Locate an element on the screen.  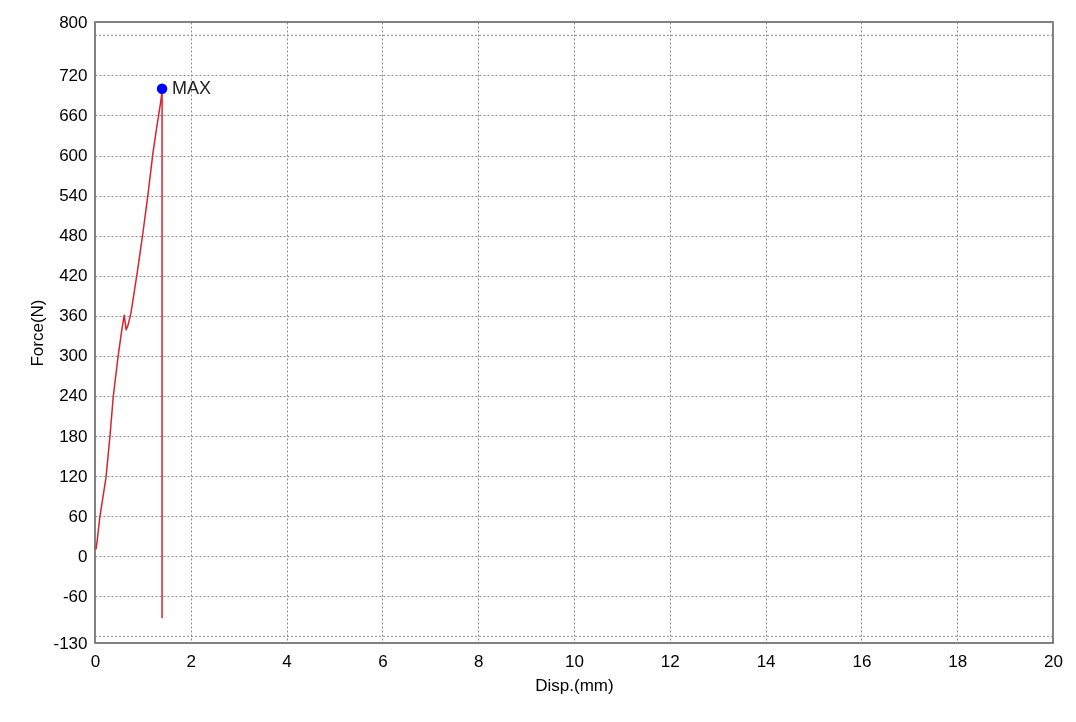
y-tick-label: 660 is located at coordinates (73, 115).